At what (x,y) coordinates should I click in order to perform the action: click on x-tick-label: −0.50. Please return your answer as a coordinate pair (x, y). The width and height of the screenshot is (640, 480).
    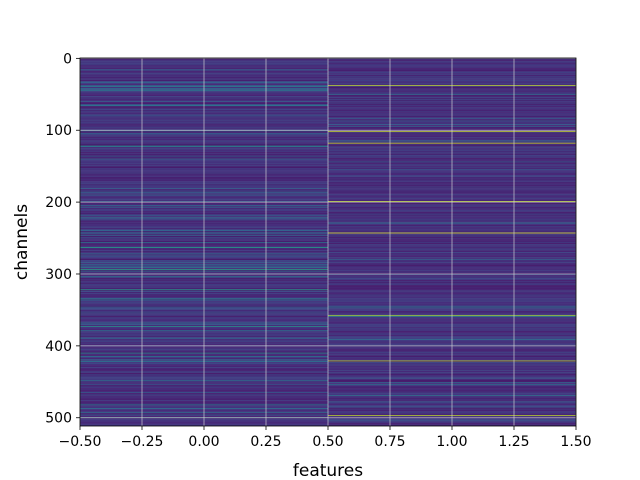
    Looking at the image, I should click on (80, 442).